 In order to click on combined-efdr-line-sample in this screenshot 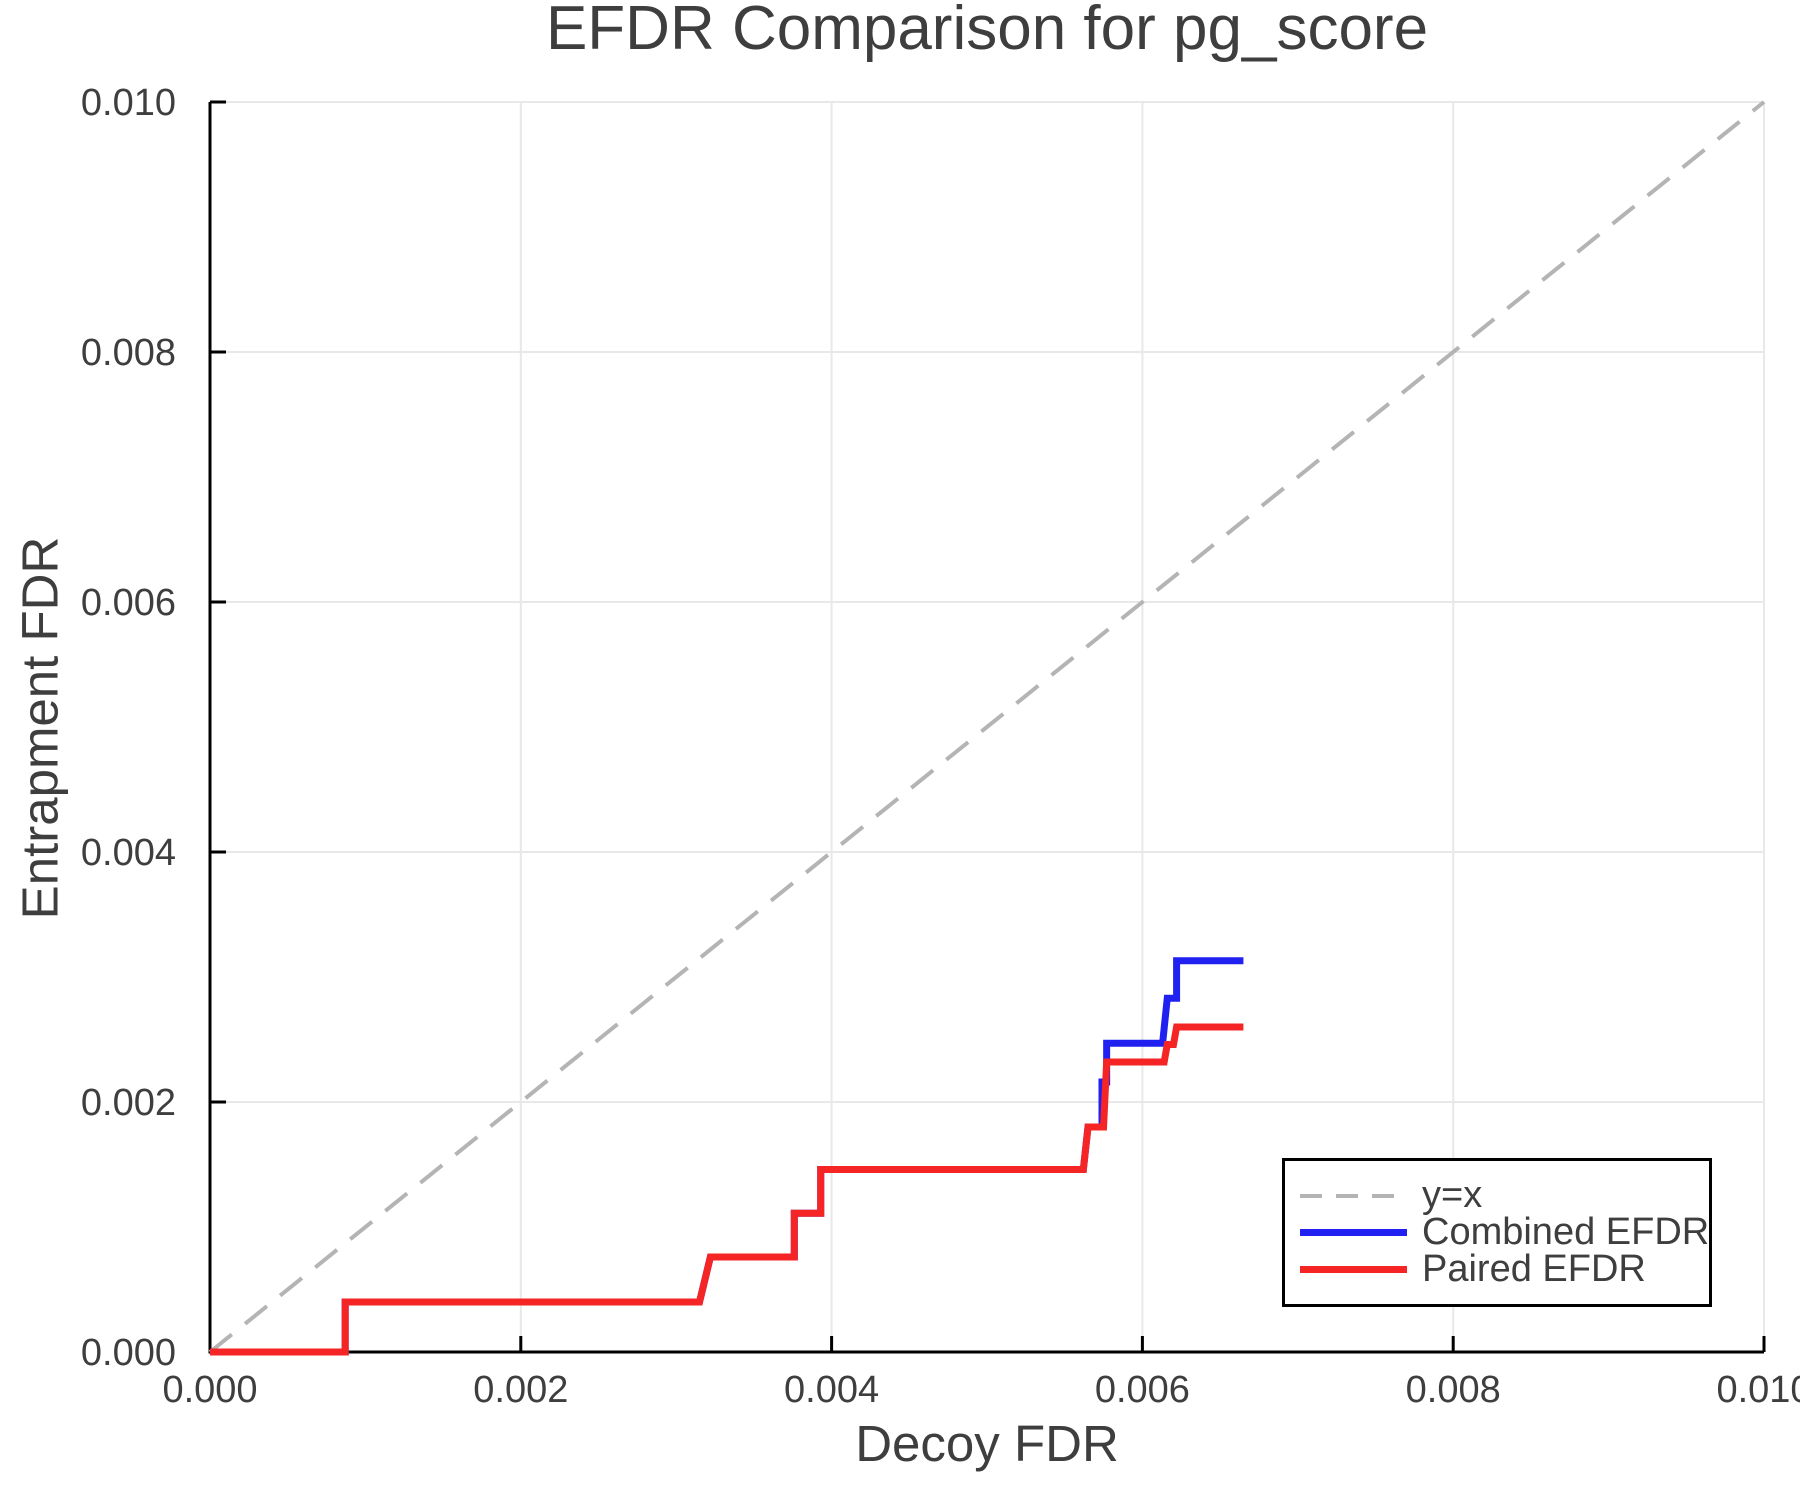, I will do `click(1353, 1232)`.